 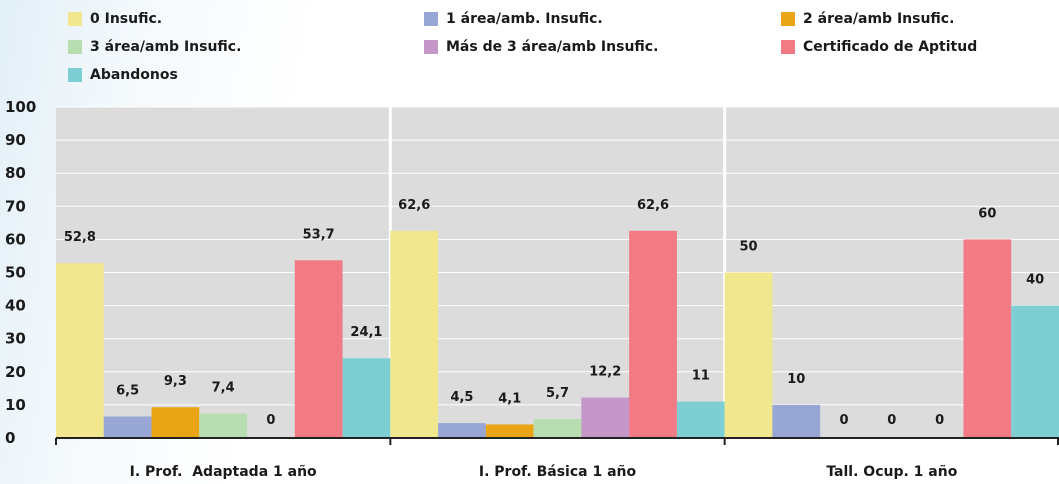 I want to click on data-label: 5,7, so click(x=557, y=393).